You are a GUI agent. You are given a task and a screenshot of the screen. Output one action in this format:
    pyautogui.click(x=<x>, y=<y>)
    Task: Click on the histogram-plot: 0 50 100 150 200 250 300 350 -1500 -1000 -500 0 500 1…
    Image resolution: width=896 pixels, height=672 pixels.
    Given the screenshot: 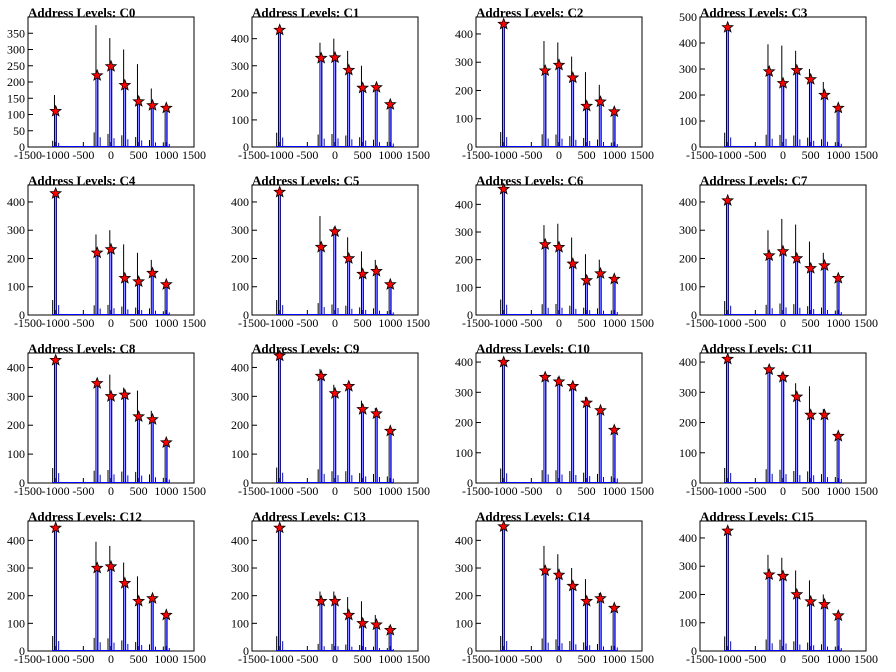 What is the action you would take?
    pyautogui.click(x=106, y=89)
    